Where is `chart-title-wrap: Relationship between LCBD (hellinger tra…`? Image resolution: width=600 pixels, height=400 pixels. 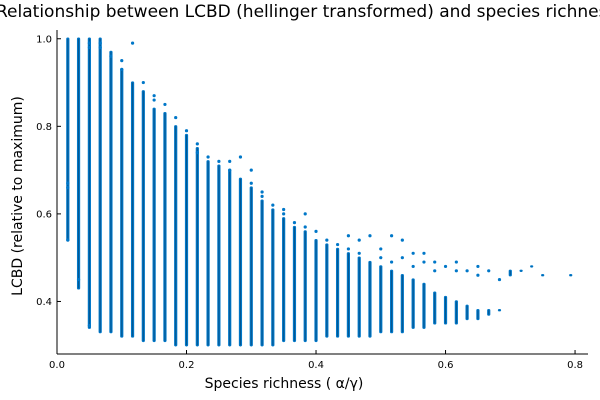 chart-title-wrap: Relationship between LCBD (hellinger tra… is located at coordinates (300, 16).